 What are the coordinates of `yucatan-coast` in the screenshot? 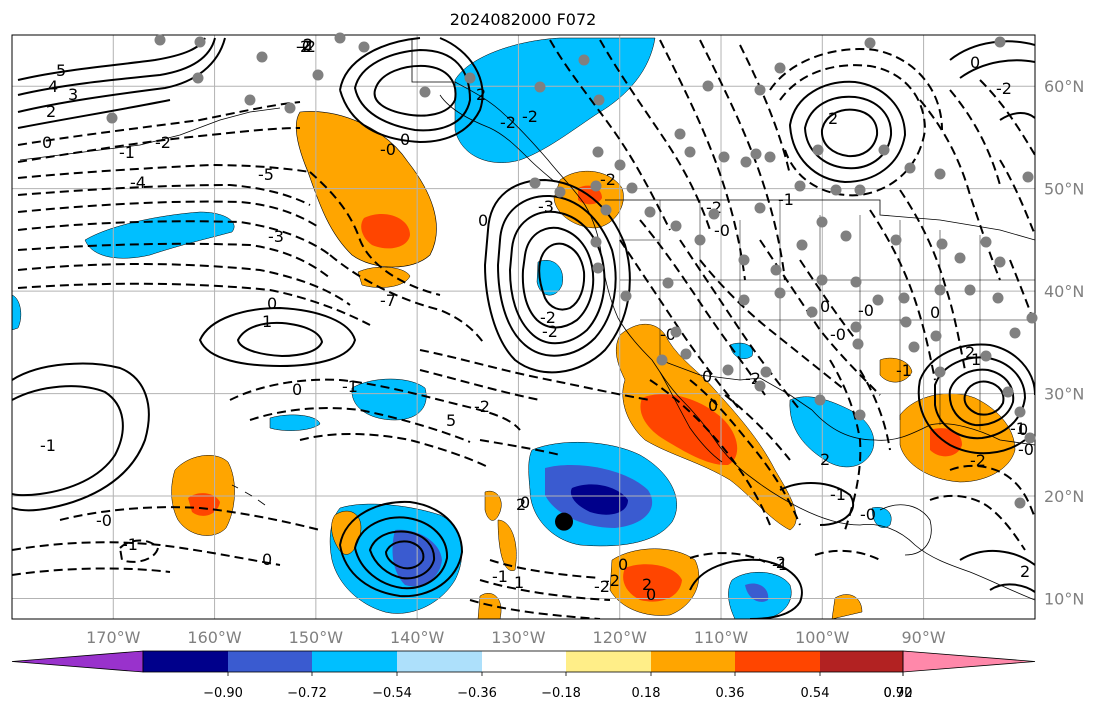 It's located at (905, 530).